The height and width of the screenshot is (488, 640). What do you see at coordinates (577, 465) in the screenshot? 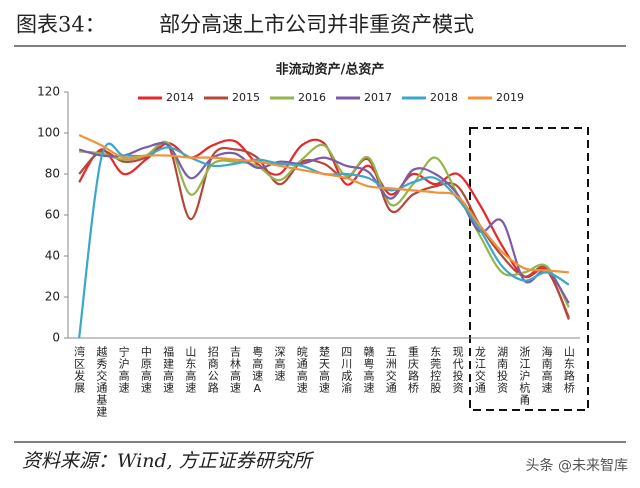
I see `watermark: 头条 @未来智库` at bounding box center [577, 465].